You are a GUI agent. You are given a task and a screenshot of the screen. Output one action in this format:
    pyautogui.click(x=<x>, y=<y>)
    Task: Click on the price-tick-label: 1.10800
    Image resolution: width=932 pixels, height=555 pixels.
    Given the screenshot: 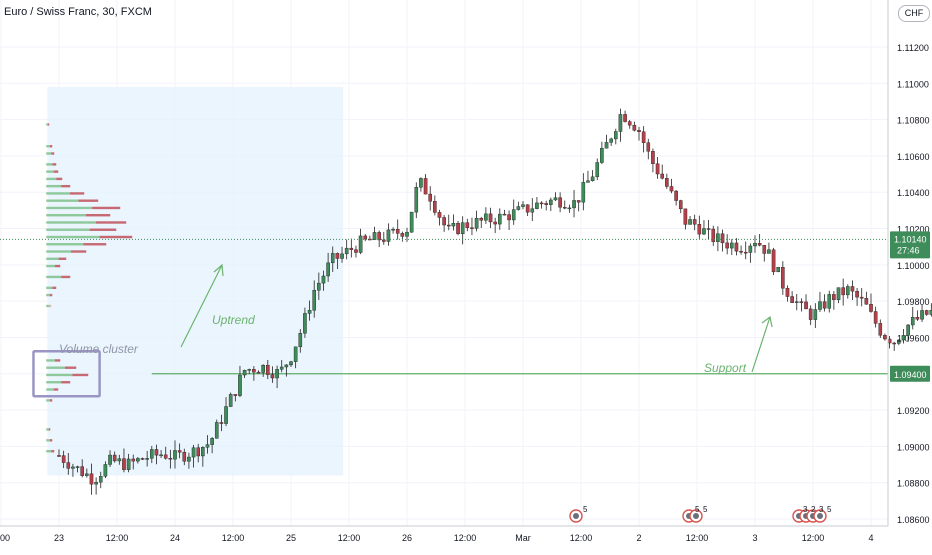 What is the action you would take?
    pyautogui.click(x=913, y=121)
    